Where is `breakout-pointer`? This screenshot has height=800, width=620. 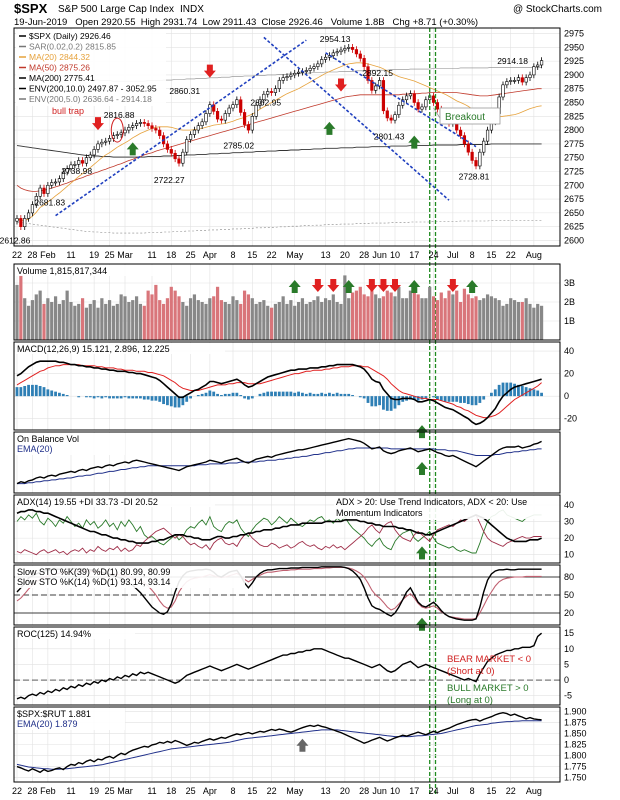
breakout-pointer is located at coordinates (437, 113).